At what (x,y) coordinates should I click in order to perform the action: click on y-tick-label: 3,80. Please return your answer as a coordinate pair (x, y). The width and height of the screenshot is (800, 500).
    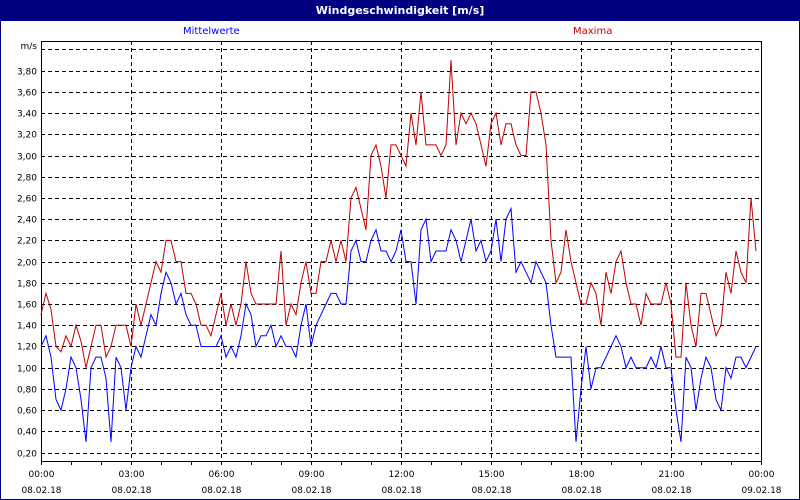
    Looking at the image, I should click on (27, 73).